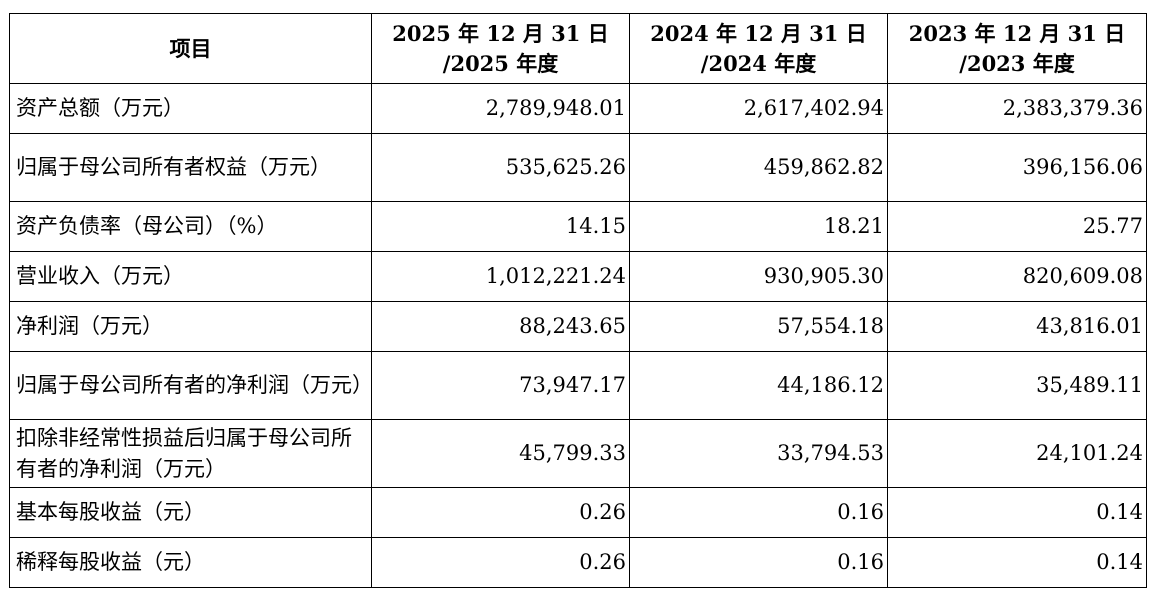  I want to click on header-col-2023: 2023 年 12 月 31 日 /2023 年度, so click(1017, 48).